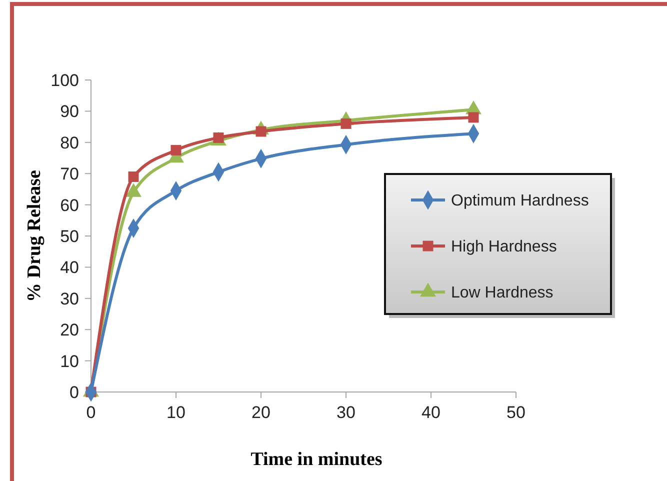 This screenshot has width=667, height=481. I want to click on y-tick-label: 70, so click(69, 174).